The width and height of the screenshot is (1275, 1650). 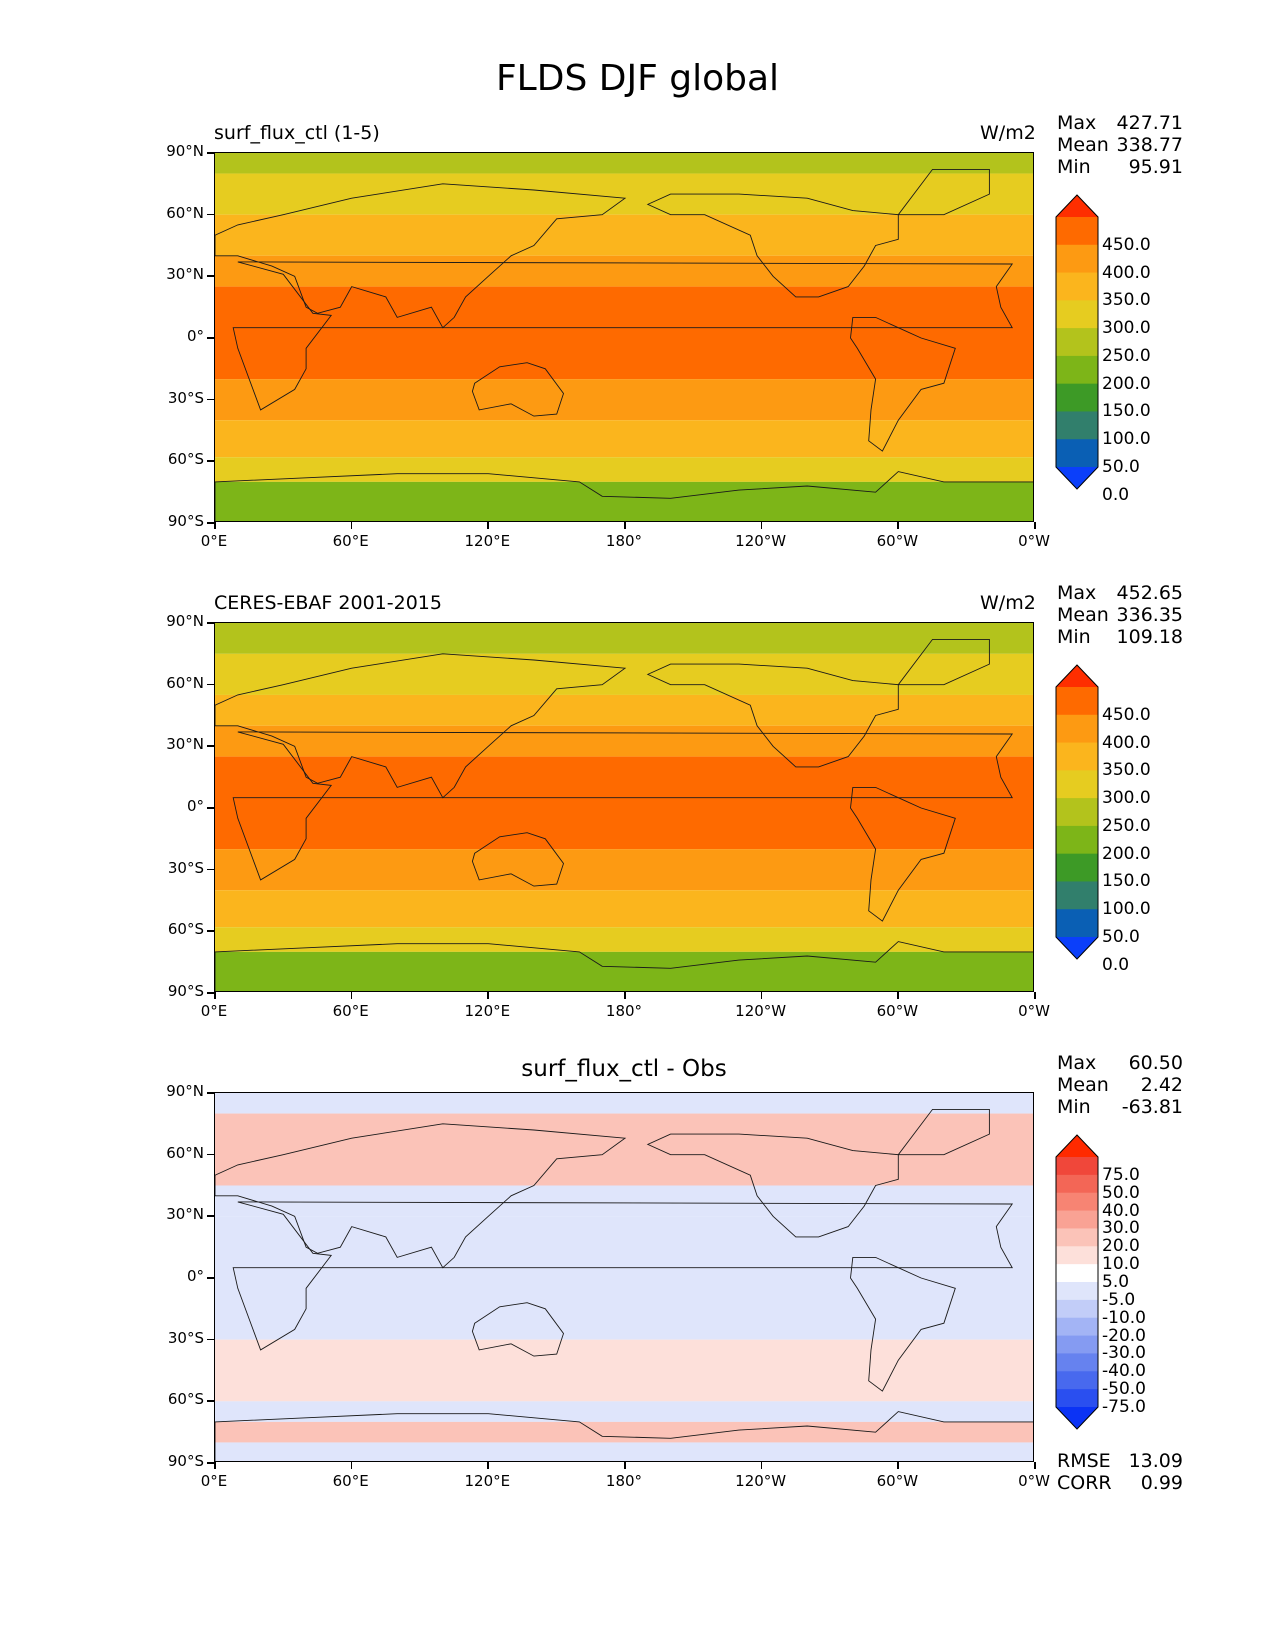 What do you see at coordinates (1121, 1264) in the screenshot?
I see `colorbar-tick-label: 10.0` at bounding box center [1121, 1264].